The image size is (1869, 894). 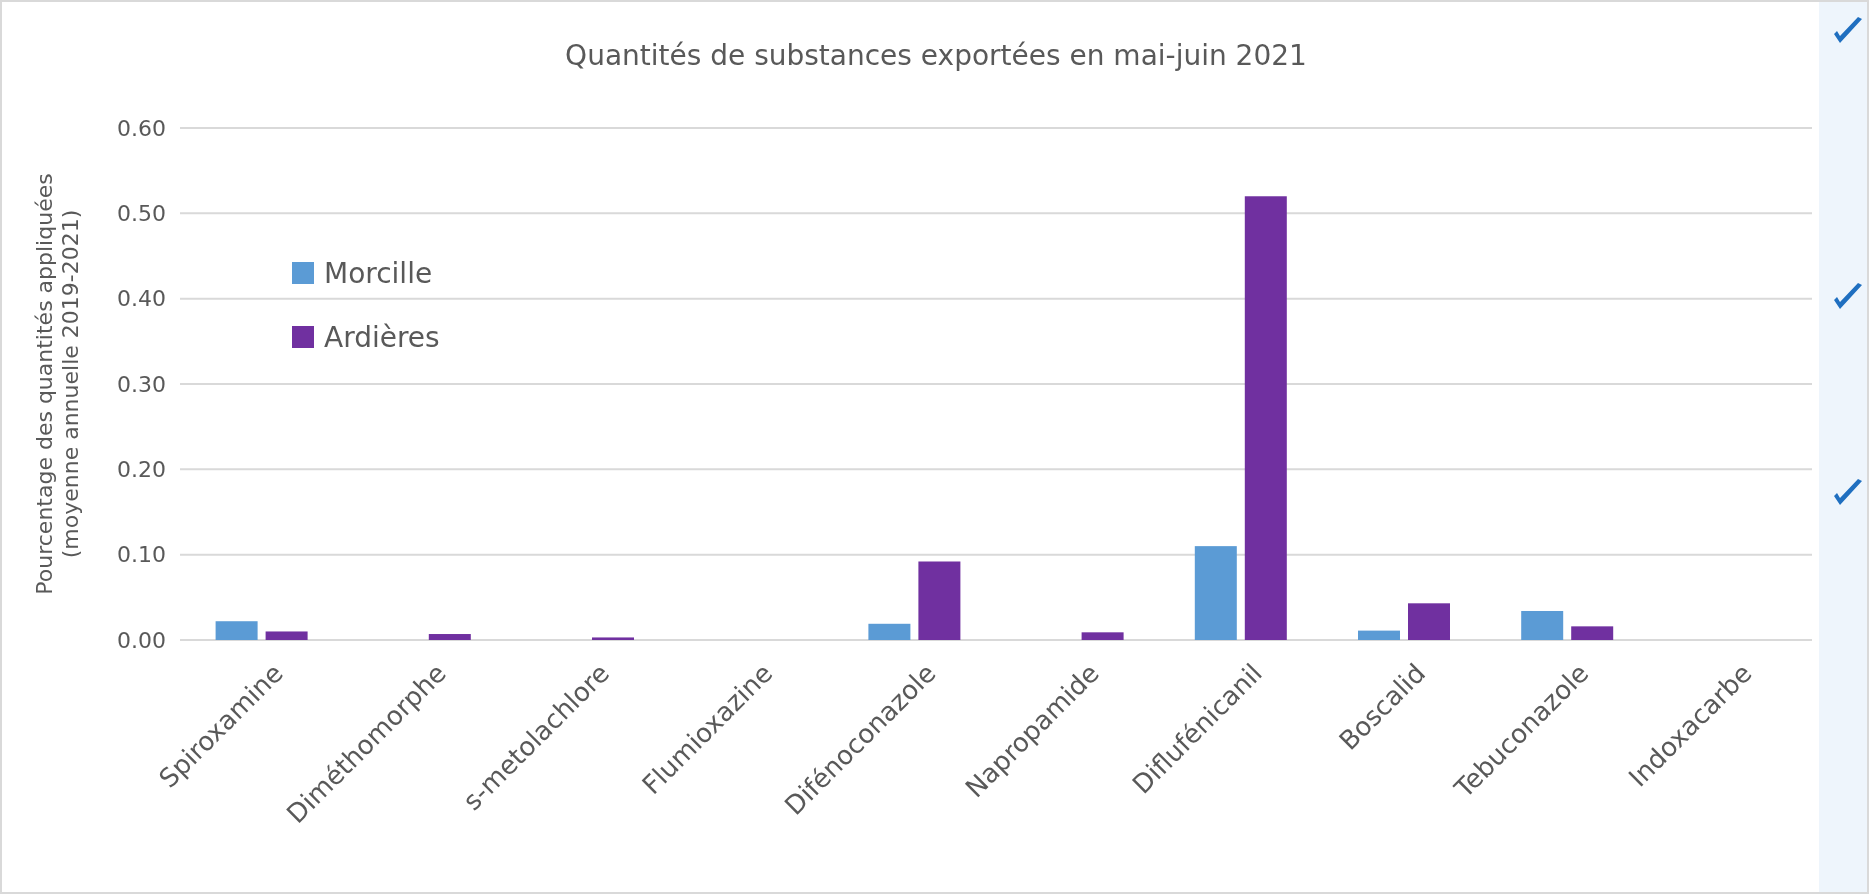 I want to click on legend-label: Morcille, so click(x=378, y=273).